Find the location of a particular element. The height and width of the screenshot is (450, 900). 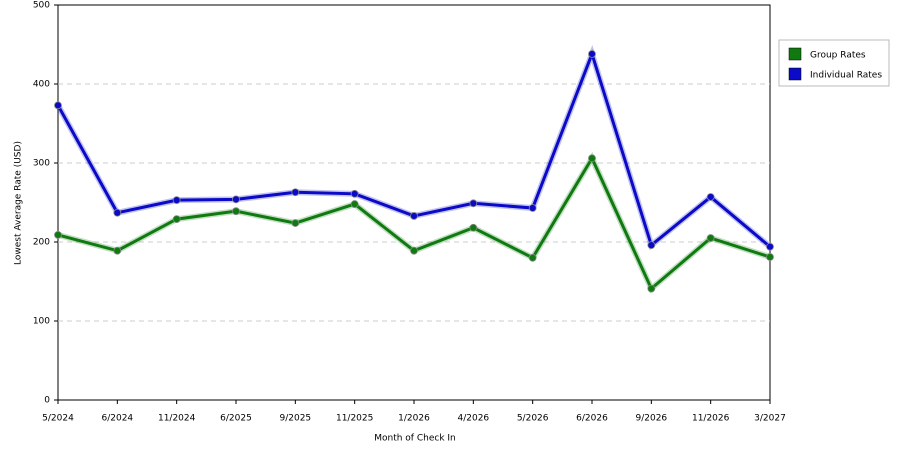

x-tick-label: 1/2026 is located at coordinates (414, 419).